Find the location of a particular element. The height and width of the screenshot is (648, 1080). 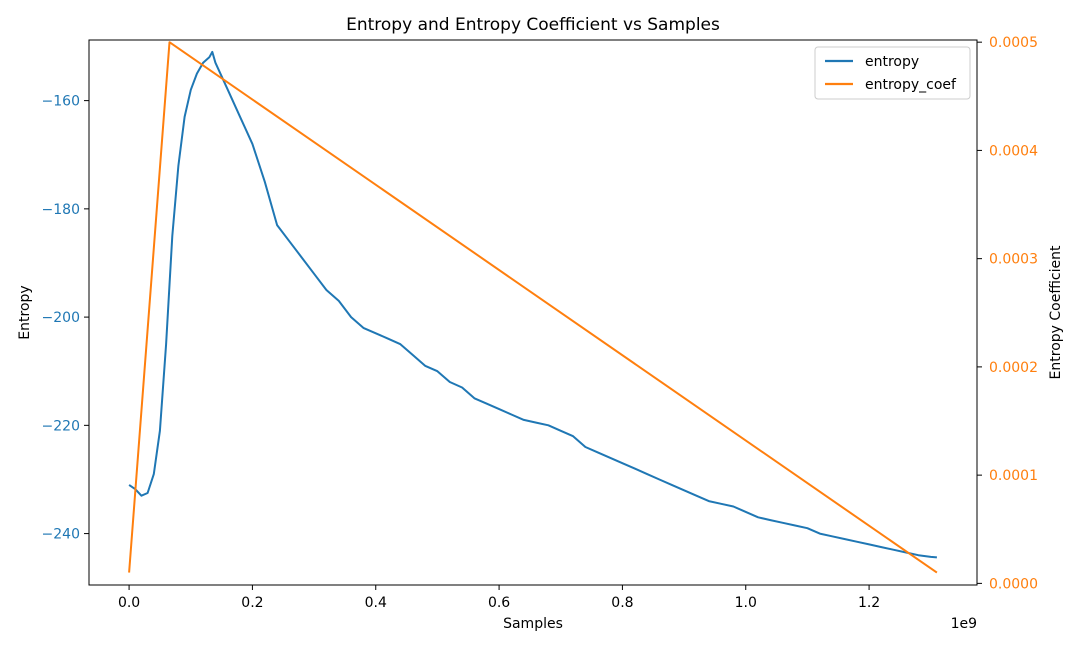

y-right-tick-label: 0.0003 is located at coordinates (1013, 260).